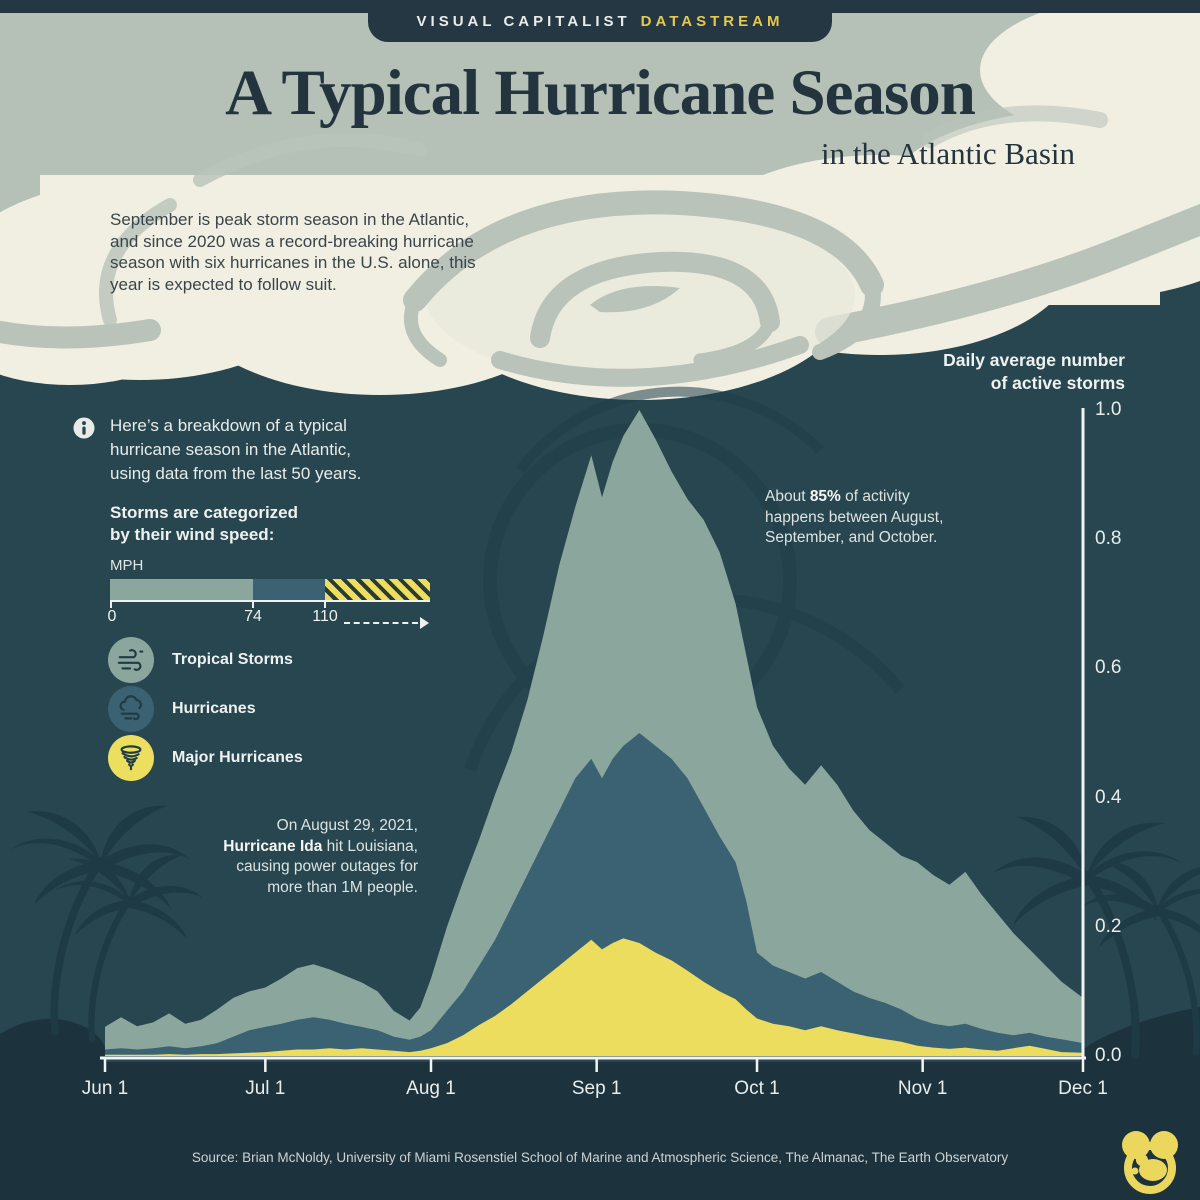 Image resolution: width=1200 pixels, height=1200 pixels. Describe the element at coordinates (948, 153) in the screenshot. I see `page-subtitle: in the Atlantic Basin` at that location.